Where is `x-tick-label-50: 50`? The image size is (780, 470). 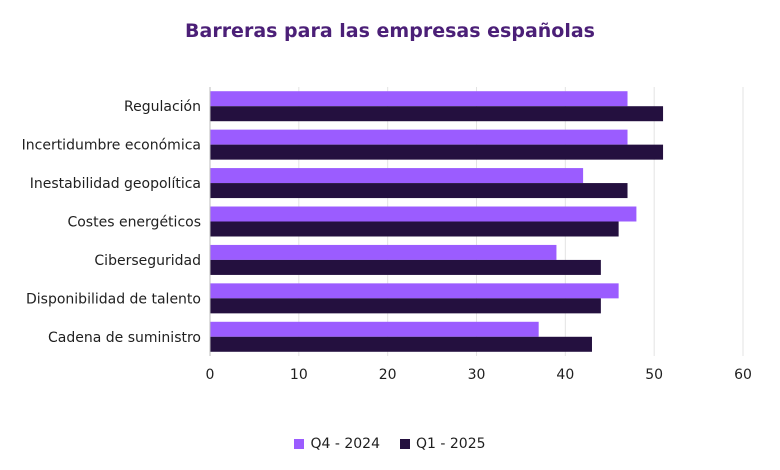
x-tick-label-50: 50 is located at coordinates (654, 375).